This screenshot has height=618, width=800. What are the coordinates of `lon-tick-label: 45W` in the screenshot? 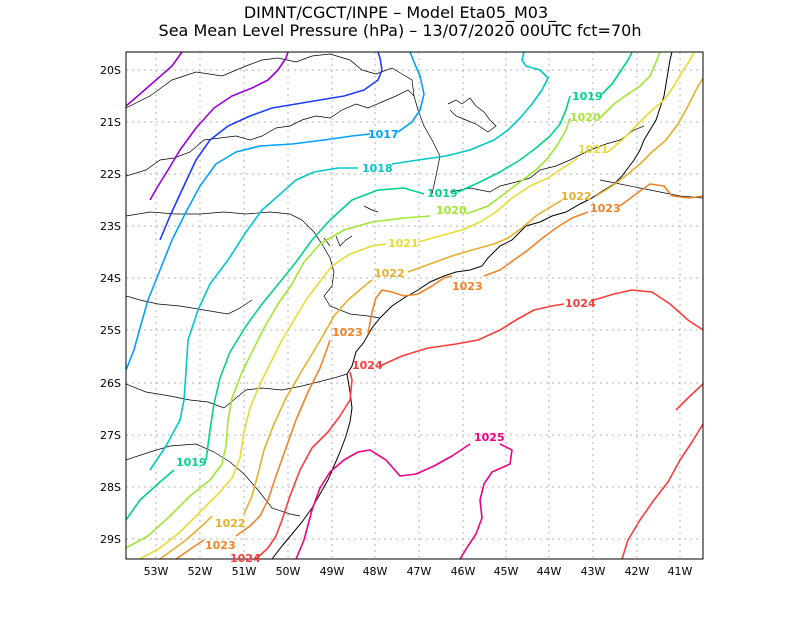 It's located at (506, 571).